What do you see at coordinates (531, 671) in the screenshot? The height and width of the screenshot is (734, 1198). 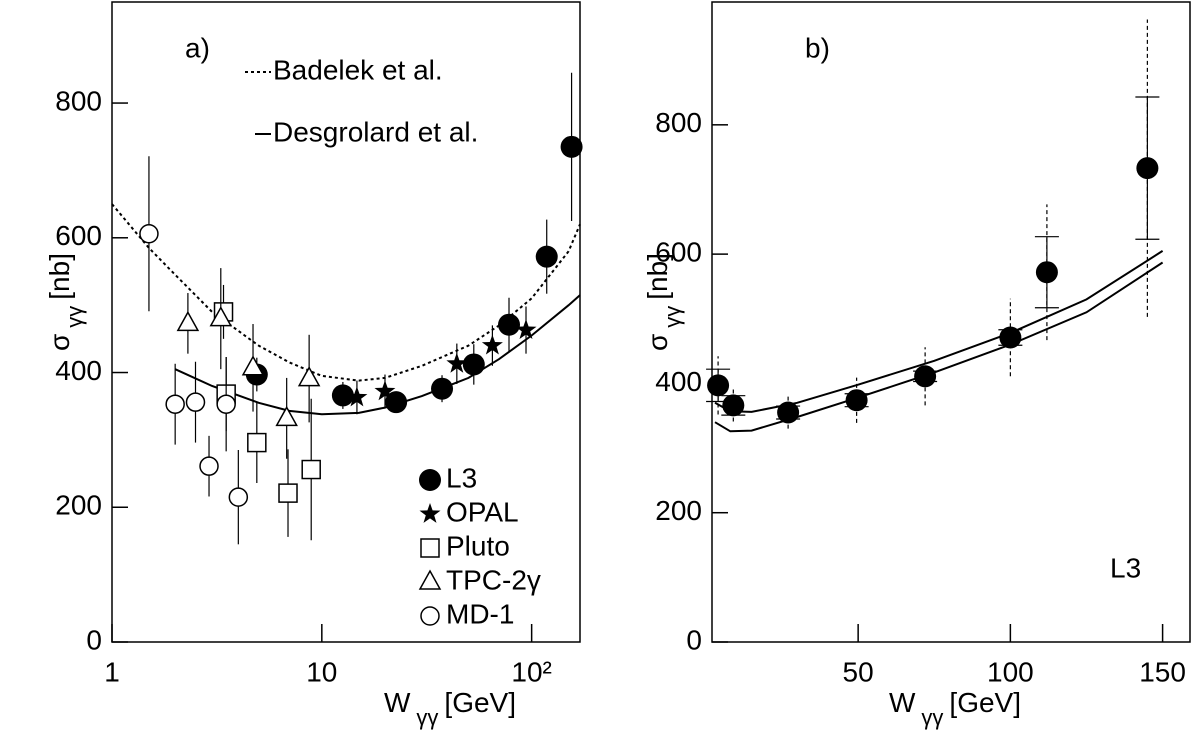 I see `x-tick-label: 10²` at bounding box center [531, 671].